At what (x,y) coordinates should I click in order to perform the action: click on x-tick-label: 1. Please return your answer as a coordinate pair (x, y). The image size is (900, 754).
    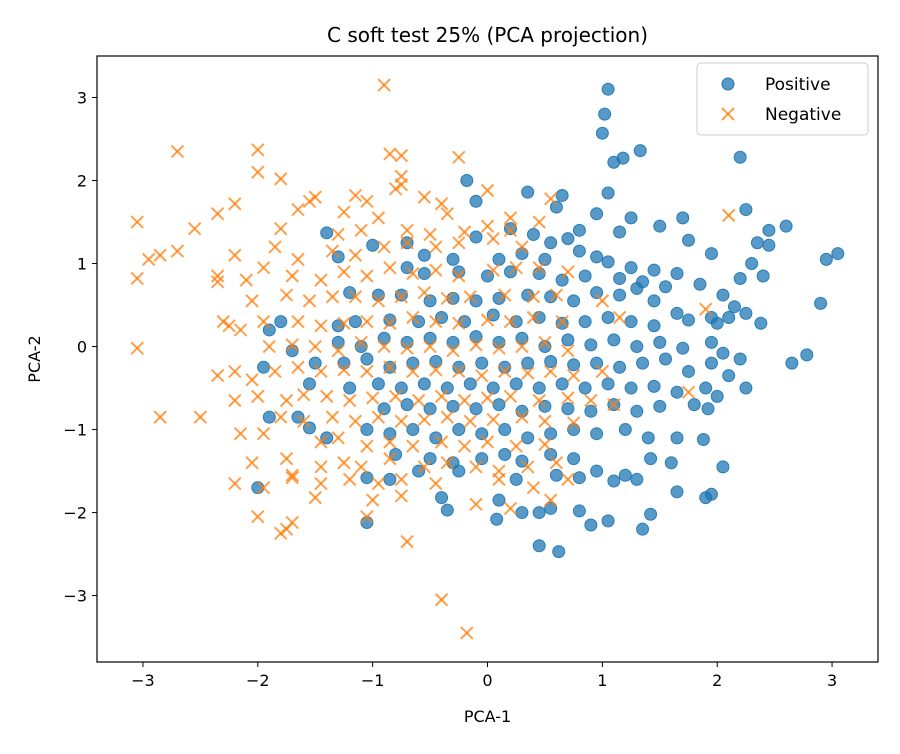
    Looking at the image, I should click on (602, 680).